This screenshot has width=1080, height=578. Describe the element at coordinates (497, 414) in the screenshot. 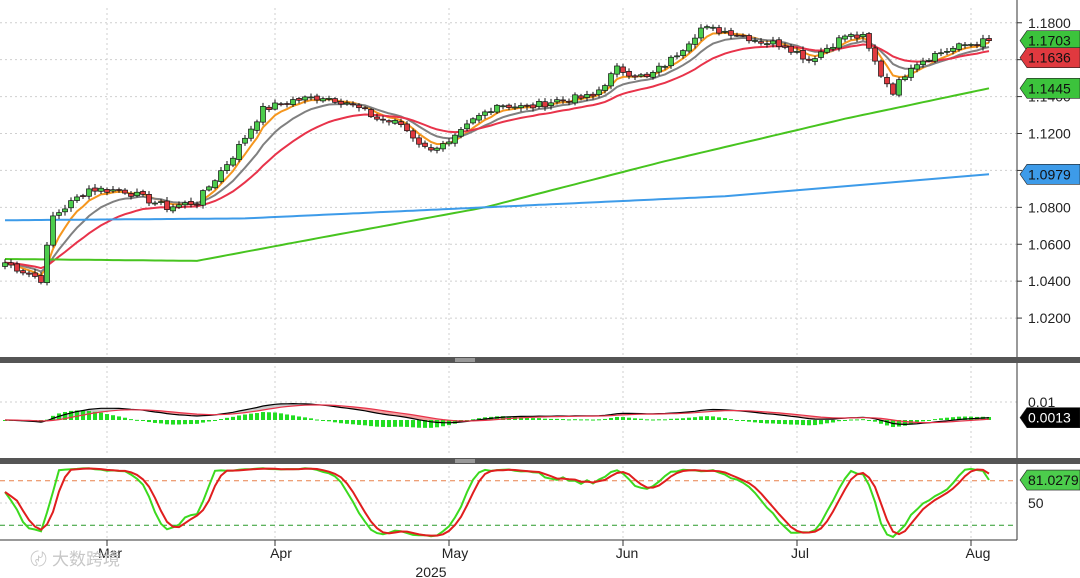

I see `macd-line` at that location.